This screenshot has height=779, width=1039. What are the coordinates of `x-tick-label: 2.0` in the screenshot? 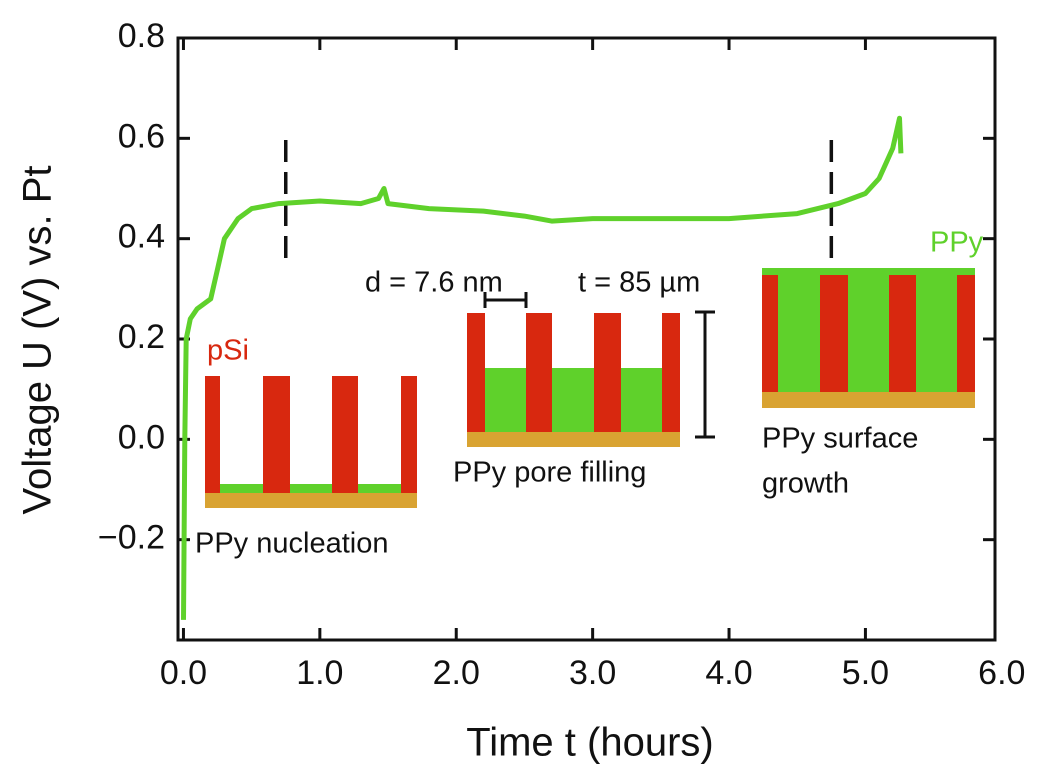 It's located at (456, 673).